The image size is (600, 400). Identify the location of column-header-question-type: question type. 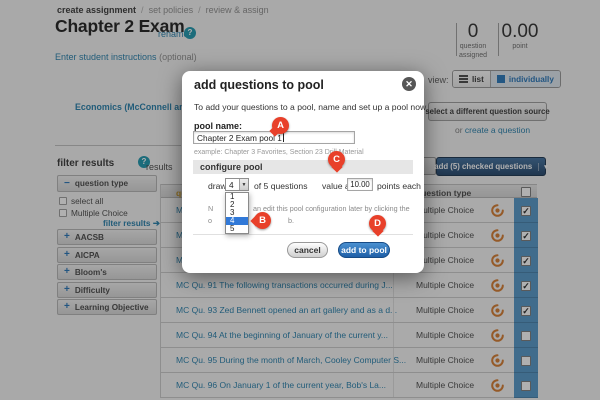
(444, 192).